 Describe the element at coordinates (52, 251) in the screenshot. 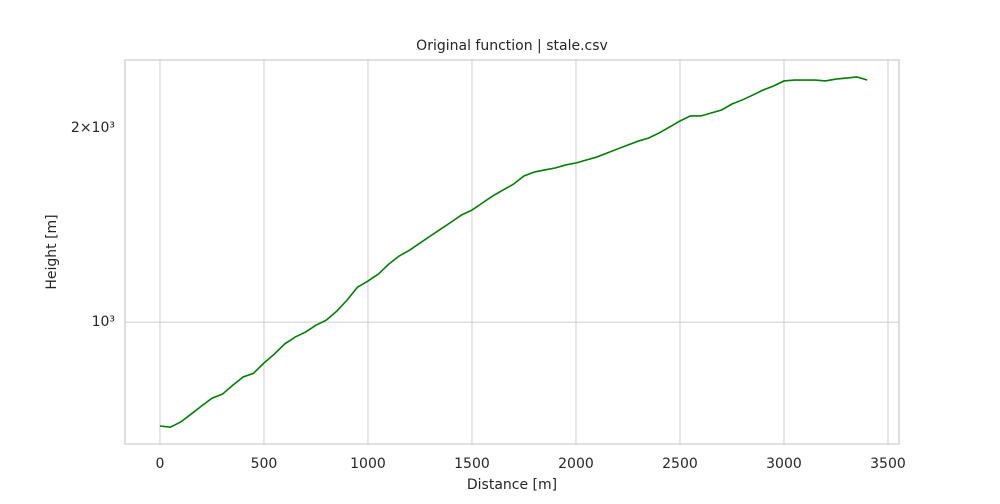

I see `y-axis-label: Height [m]` at that location.